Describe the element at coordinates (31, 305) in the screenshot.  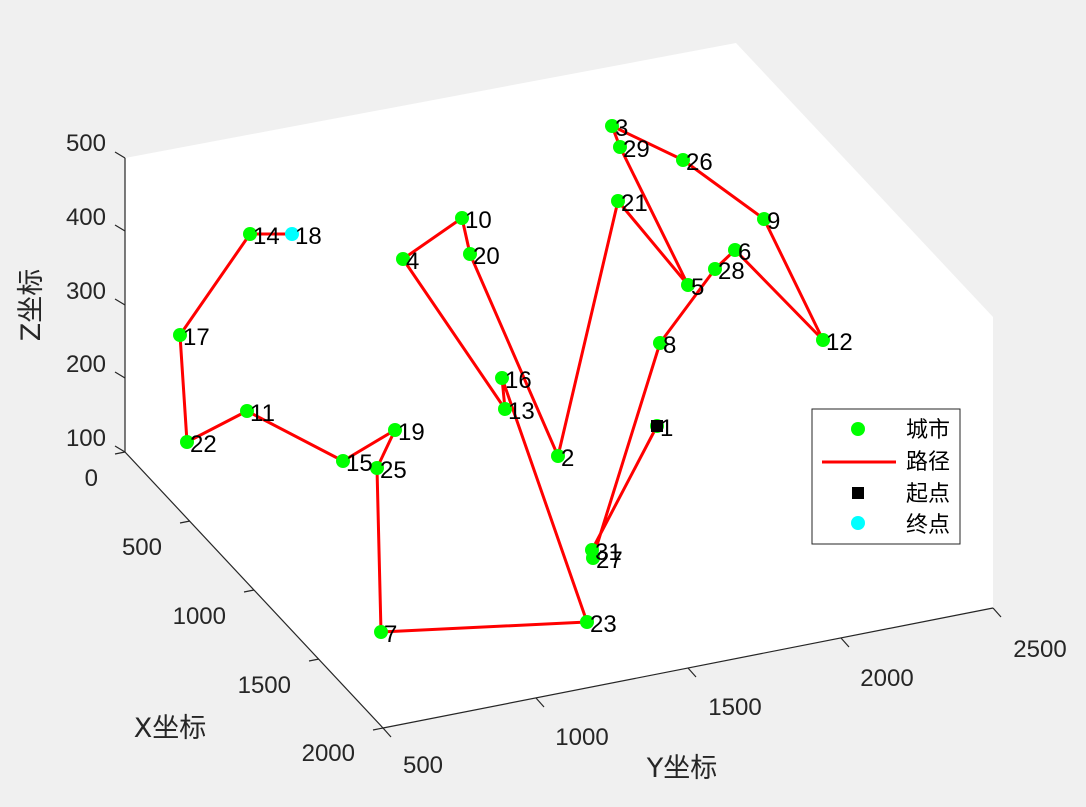
I see `z-axis-label: Z坐标` at that location.